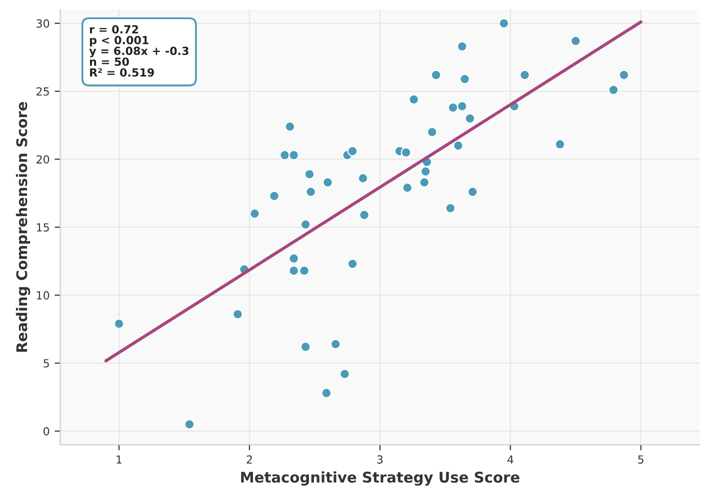 This screenshot has width=701, height=486. Describe the element at coordinates (43, 23) in the screenshot. I see `y-tick-label: 30` at that location.